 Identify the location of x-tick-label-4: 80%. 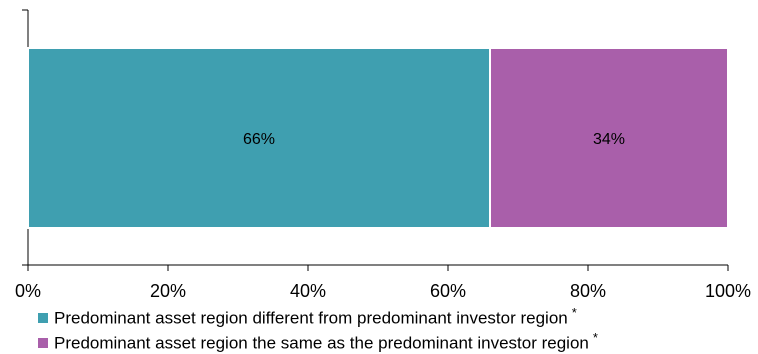
(588, 291).